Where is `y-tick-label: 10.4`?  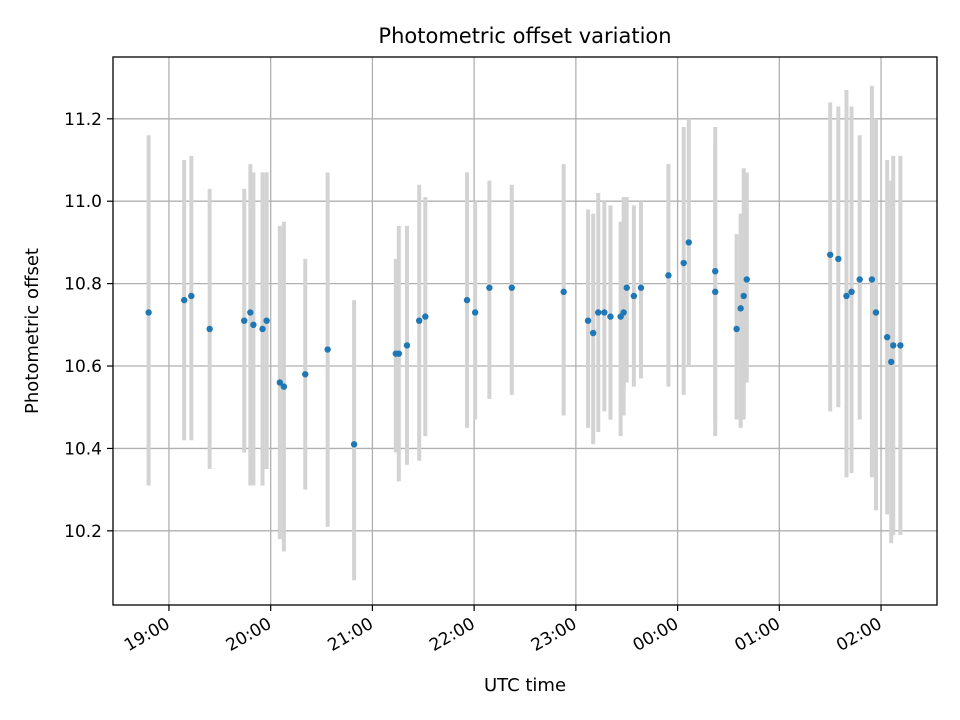 y-tick-label: 10.4 is located at coordinates (83, 449).